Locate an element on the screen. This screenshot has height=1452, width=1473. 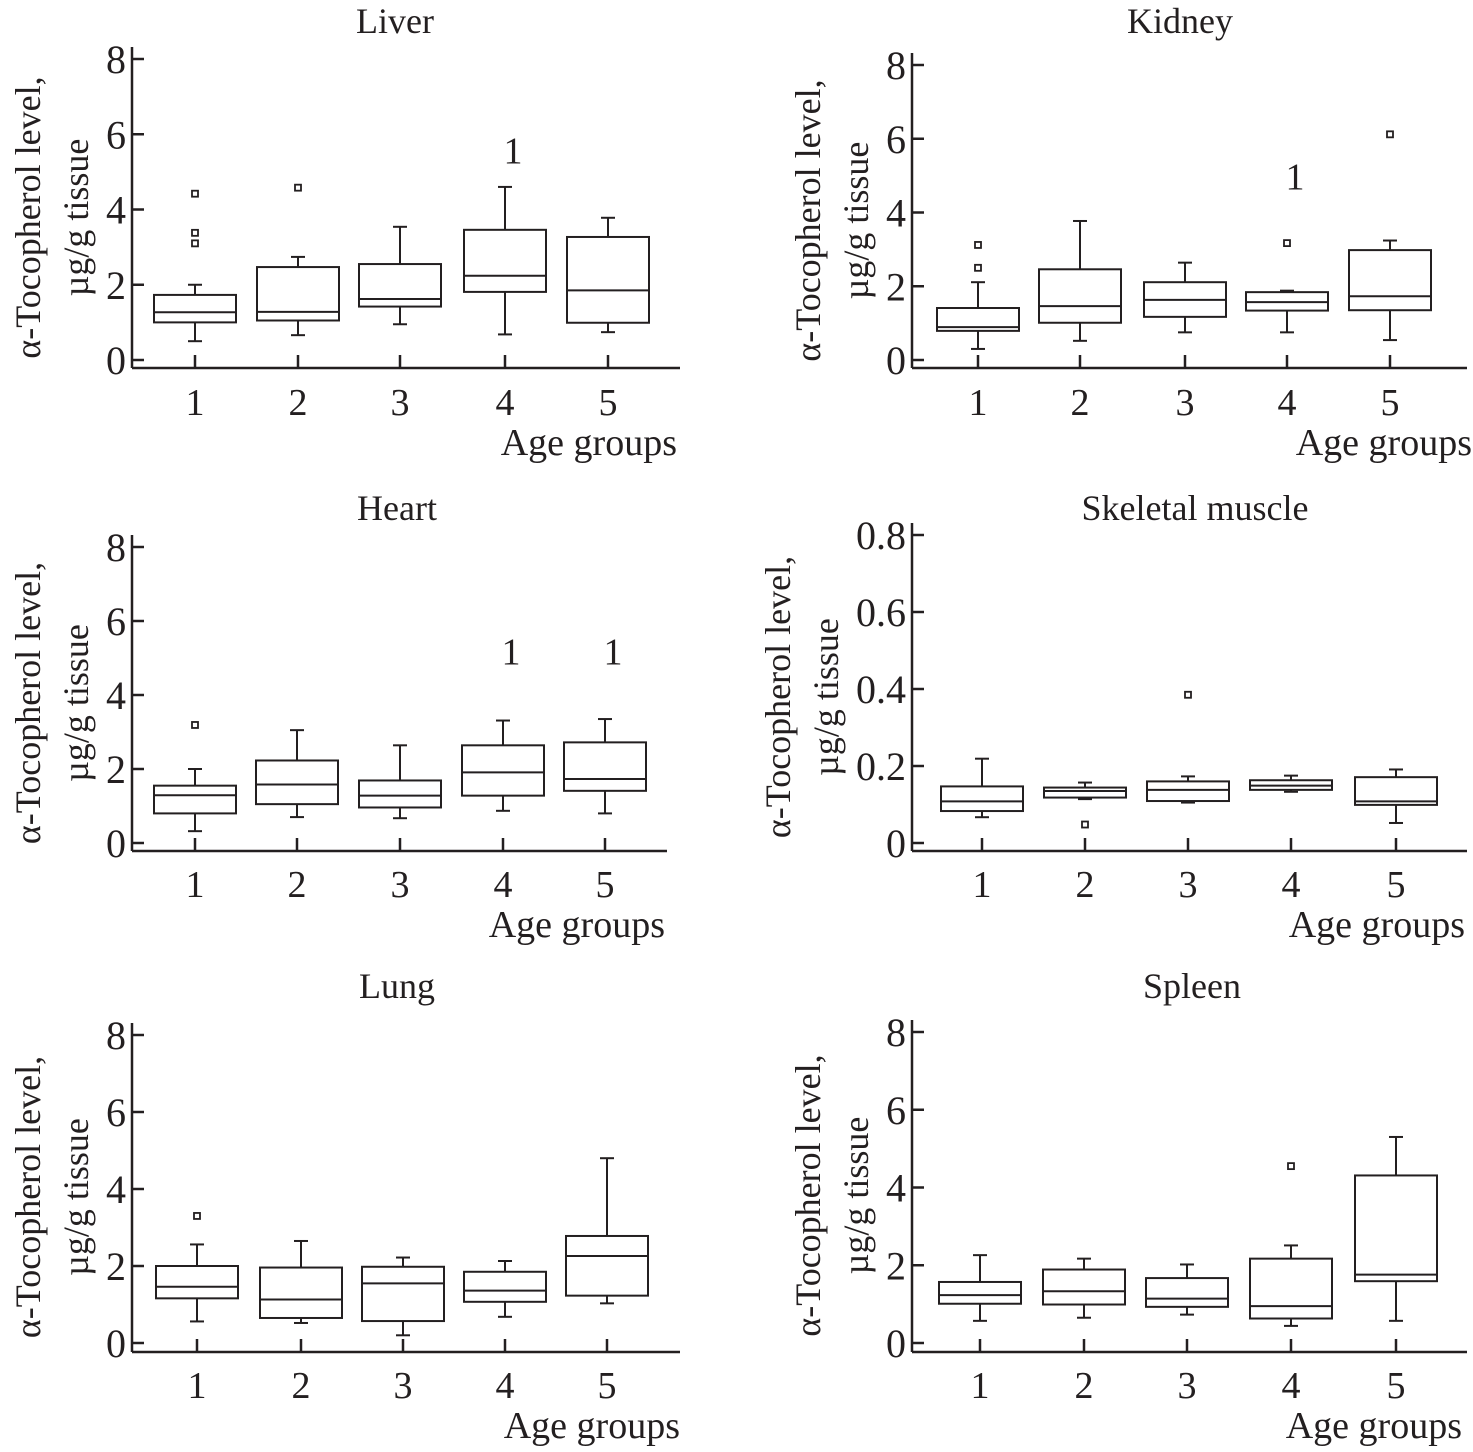
x-tick-label: 3 is located at coordinates (1187, 1386).